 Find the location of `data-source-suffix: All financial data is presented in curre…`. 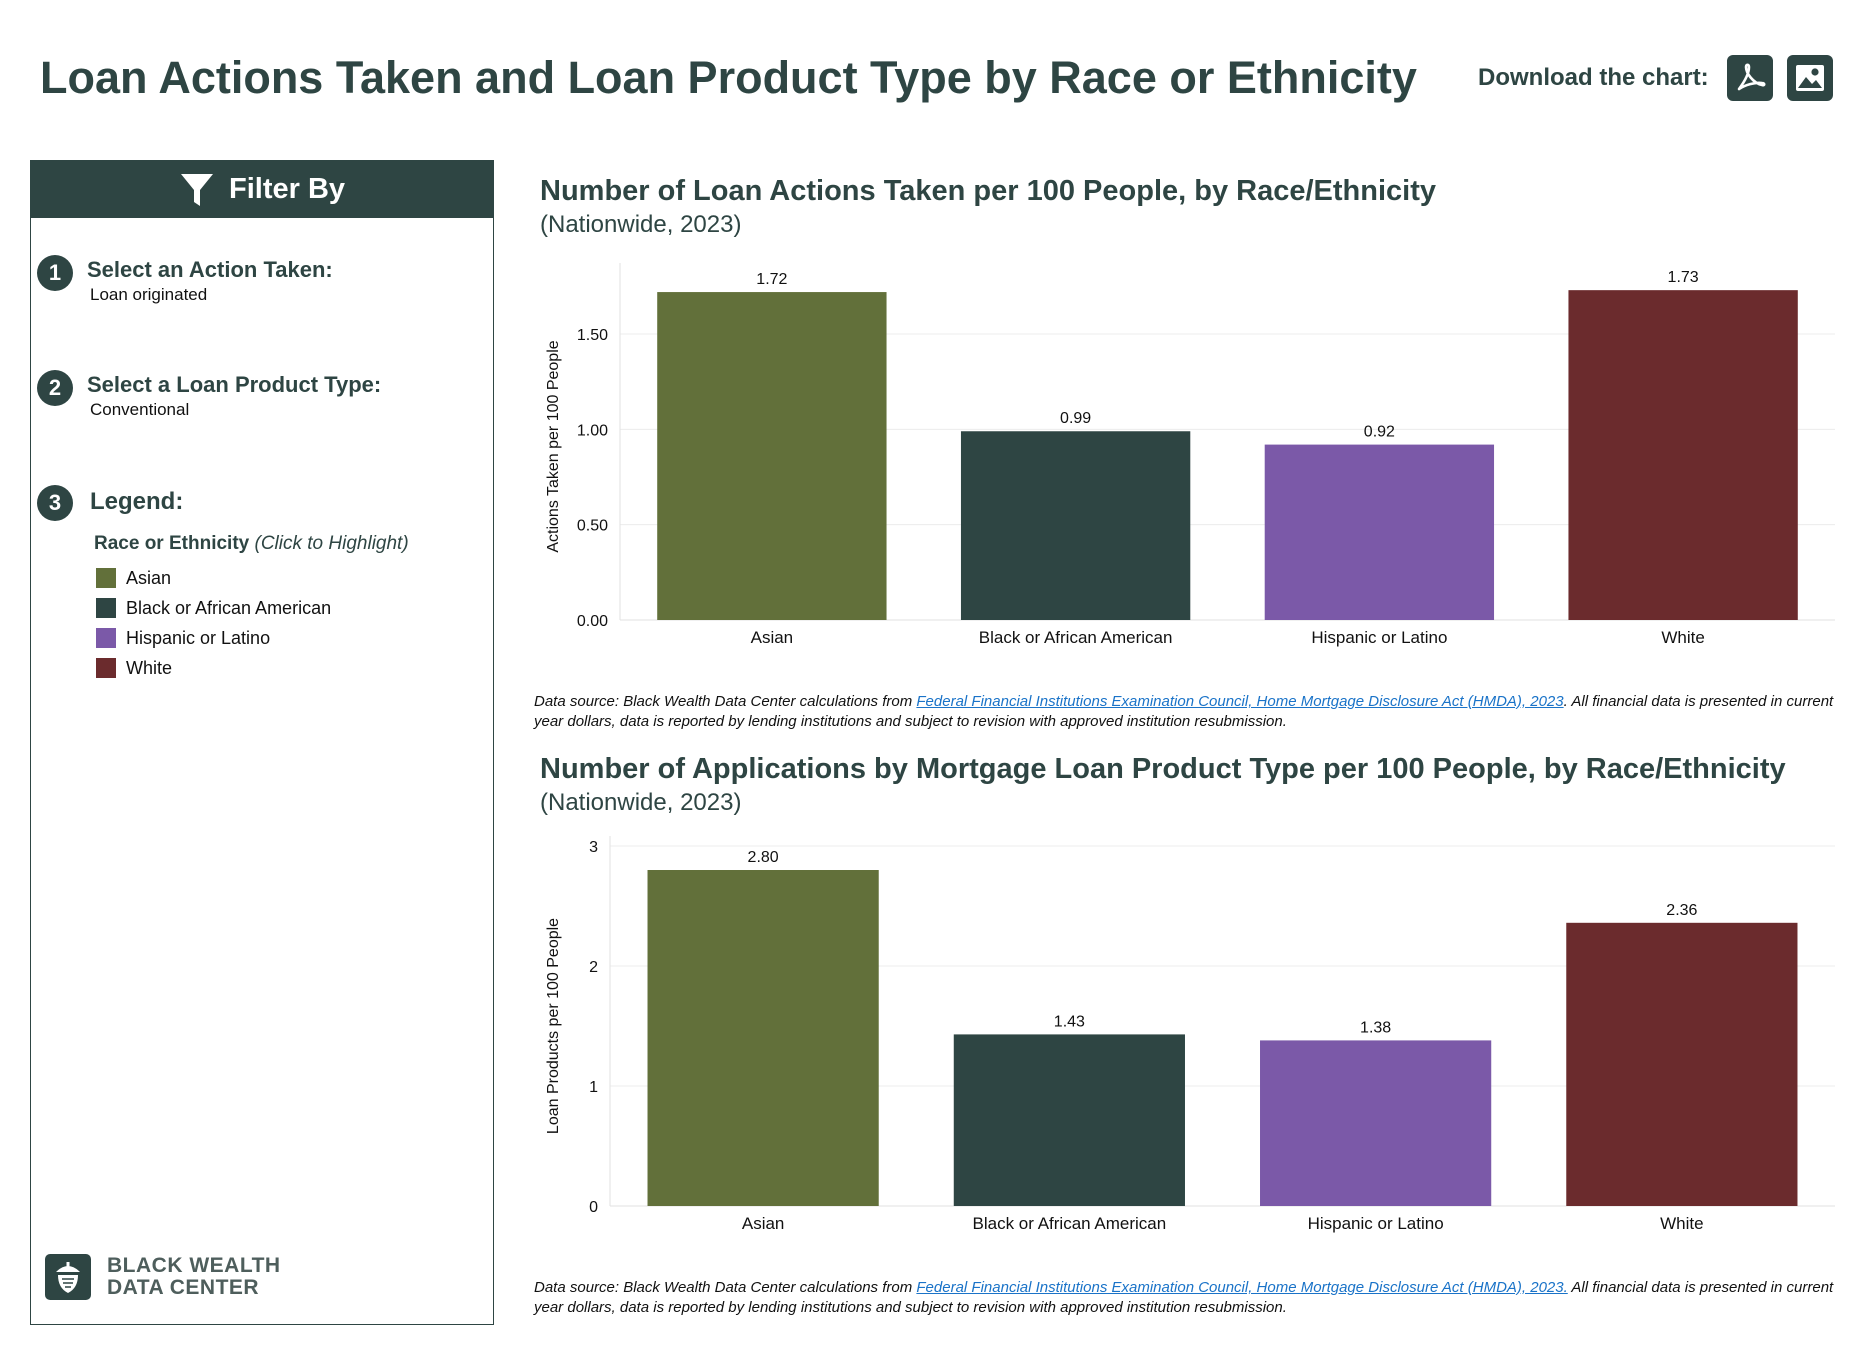

data-source-suffix: All financial data is presented in curre… is located at coordinates (1184, 1297).